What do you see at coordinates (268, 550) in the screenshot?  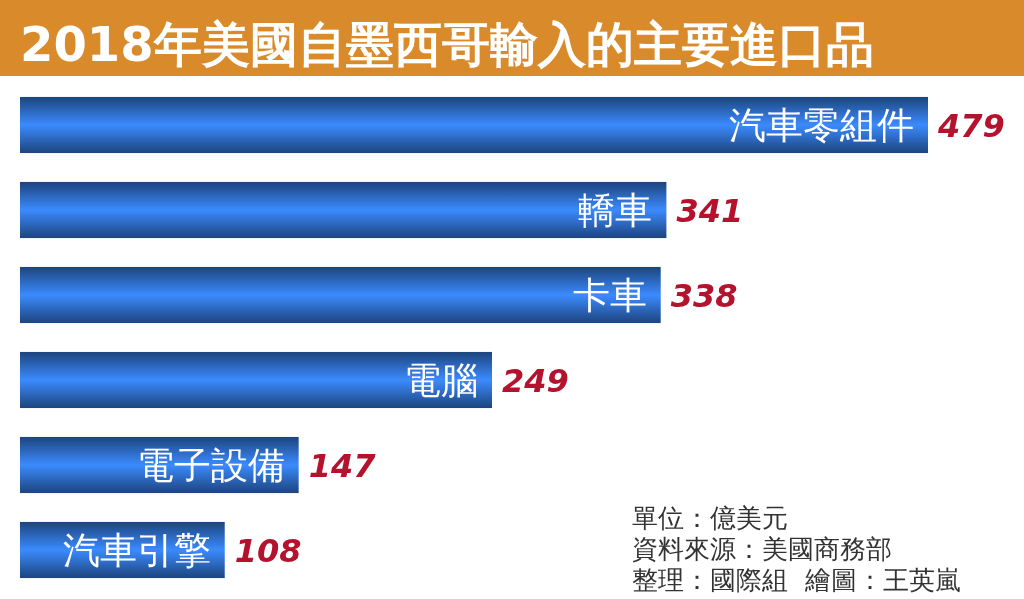 I see `data-label: 108` at bounding box center [268, 550].